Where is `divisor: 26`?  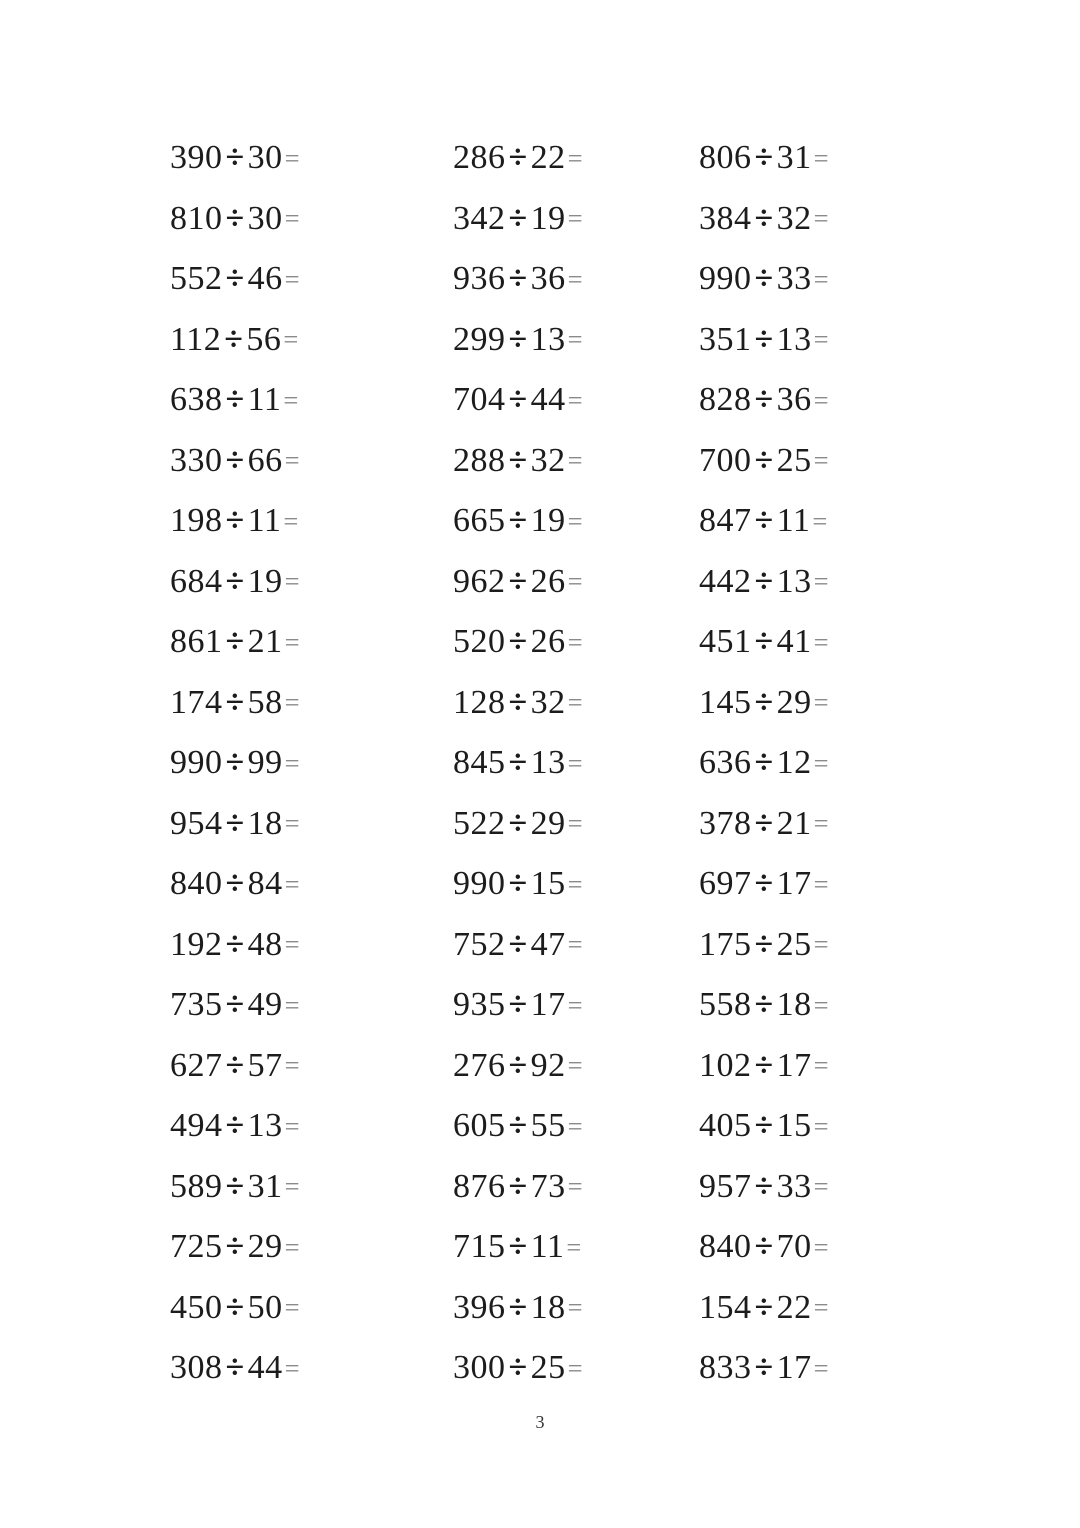
divisor: 26 is located at coordinates (548, 581).